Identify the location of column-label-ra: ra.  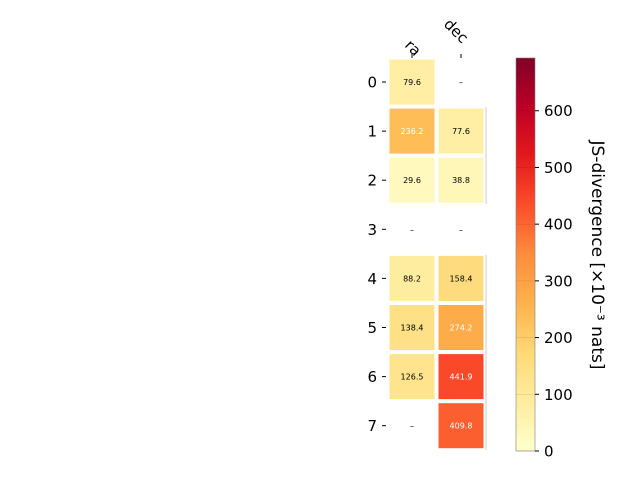
(413, 48).